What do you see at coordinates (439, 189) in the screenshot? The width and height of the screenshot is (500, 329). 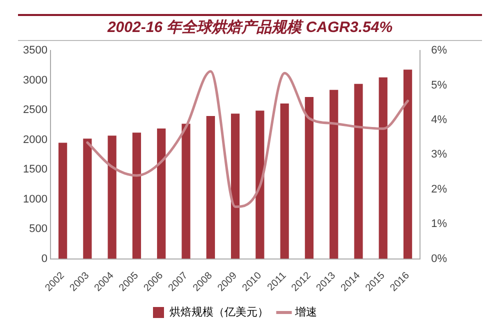 I see `y2-tick-label: 2%` at bounding box center [439, 189].